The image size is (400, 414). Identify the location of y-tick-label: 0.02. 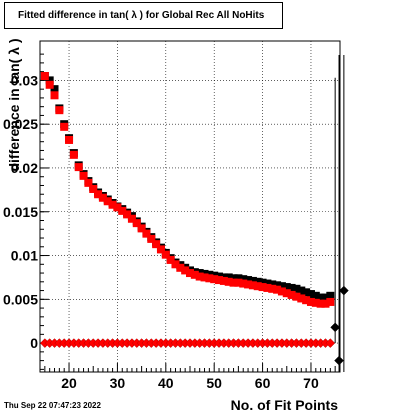
(24, 168).